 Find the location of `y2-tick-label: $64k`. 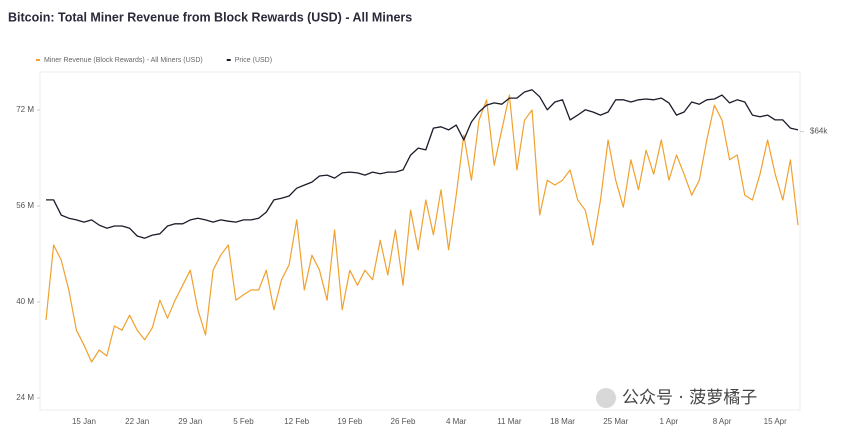

y2-tick-label: $64k is located at coordinates (819, 131).